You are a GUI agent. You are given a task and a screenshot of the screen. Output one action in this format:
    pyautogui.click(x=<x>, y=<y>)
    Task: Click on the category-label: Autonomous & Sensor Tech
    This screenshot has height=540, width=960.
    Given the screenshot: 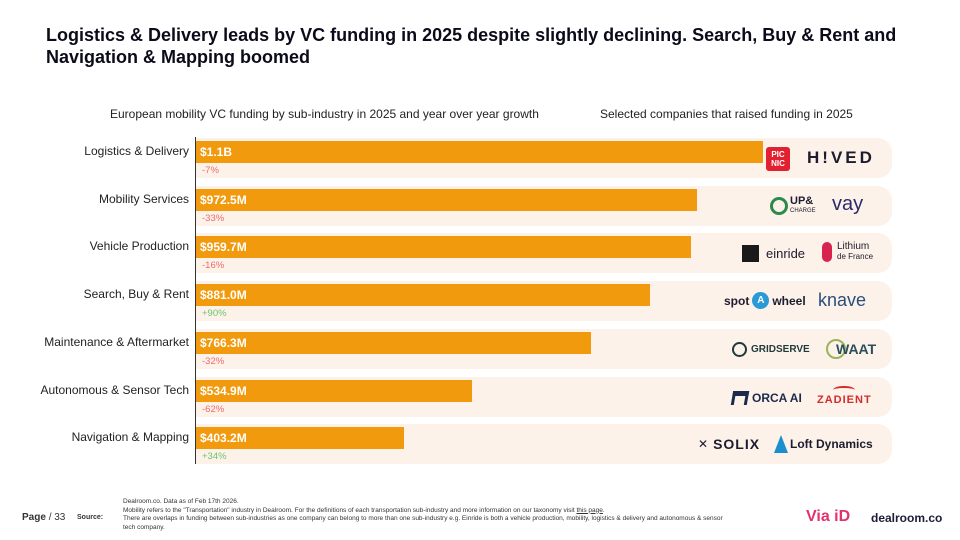 What is the action you would take?
    pyautogui.click(x=114, y=389)
    